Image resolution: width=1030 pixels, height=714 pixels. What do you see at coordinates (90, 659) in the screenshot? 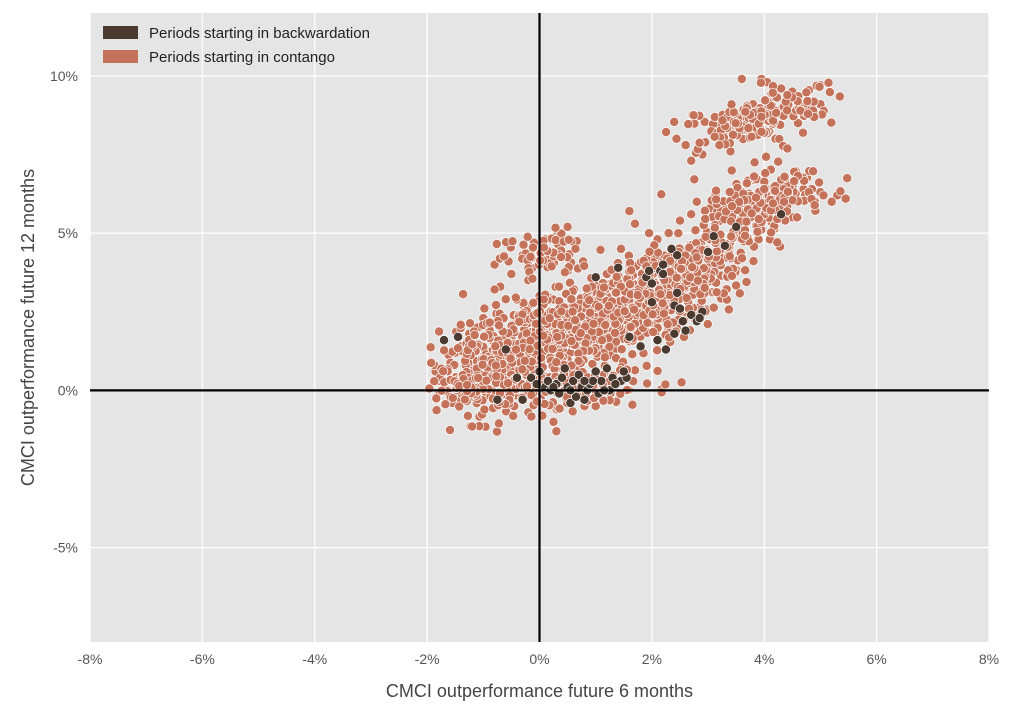
I see `x-tick-label: -8%` at bounding box center [90, 659].